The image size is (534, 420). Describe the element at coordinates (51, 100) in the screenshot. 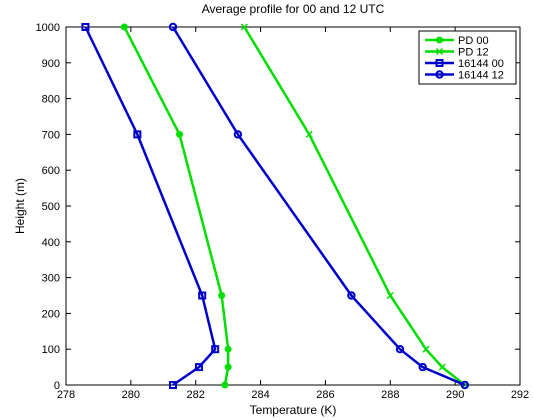

I see `y-tick-label: 800` at that location.